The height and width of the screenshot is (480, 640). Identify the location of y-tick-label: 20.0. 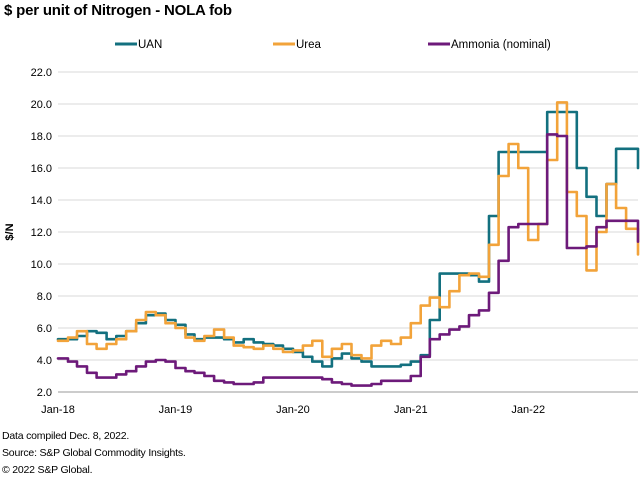
(41, 105).